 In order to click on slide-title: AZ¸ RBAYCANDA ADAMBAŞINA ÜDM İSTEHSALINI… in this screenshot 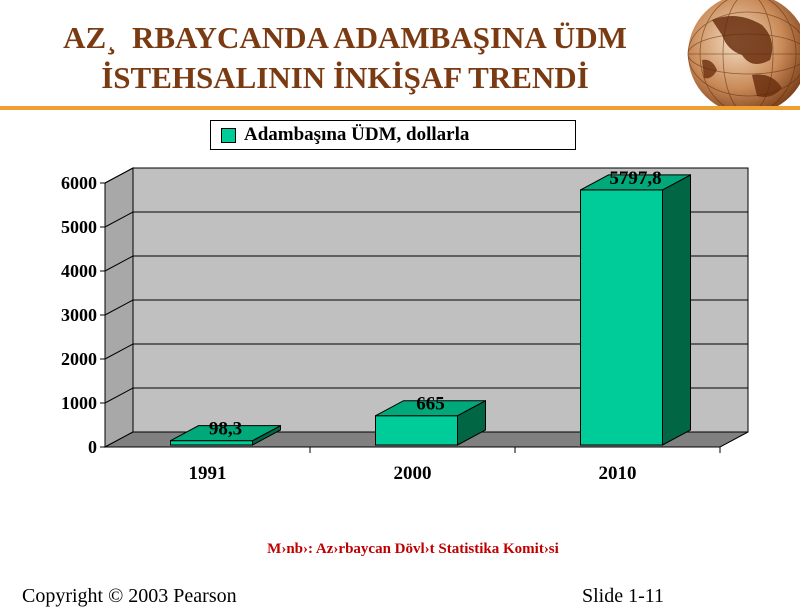, I will do `click(345, 58)`.